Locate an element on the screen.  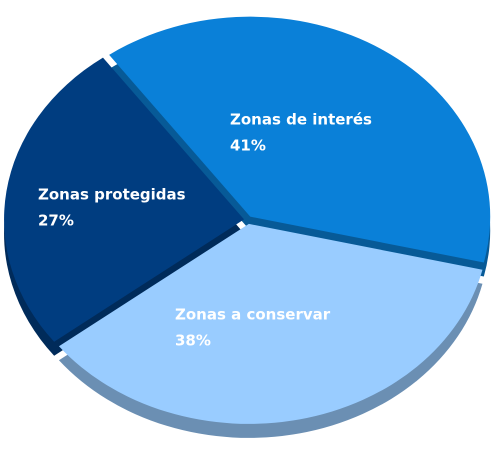
slice-value-label: 38% is located at coordinates (193, 341).